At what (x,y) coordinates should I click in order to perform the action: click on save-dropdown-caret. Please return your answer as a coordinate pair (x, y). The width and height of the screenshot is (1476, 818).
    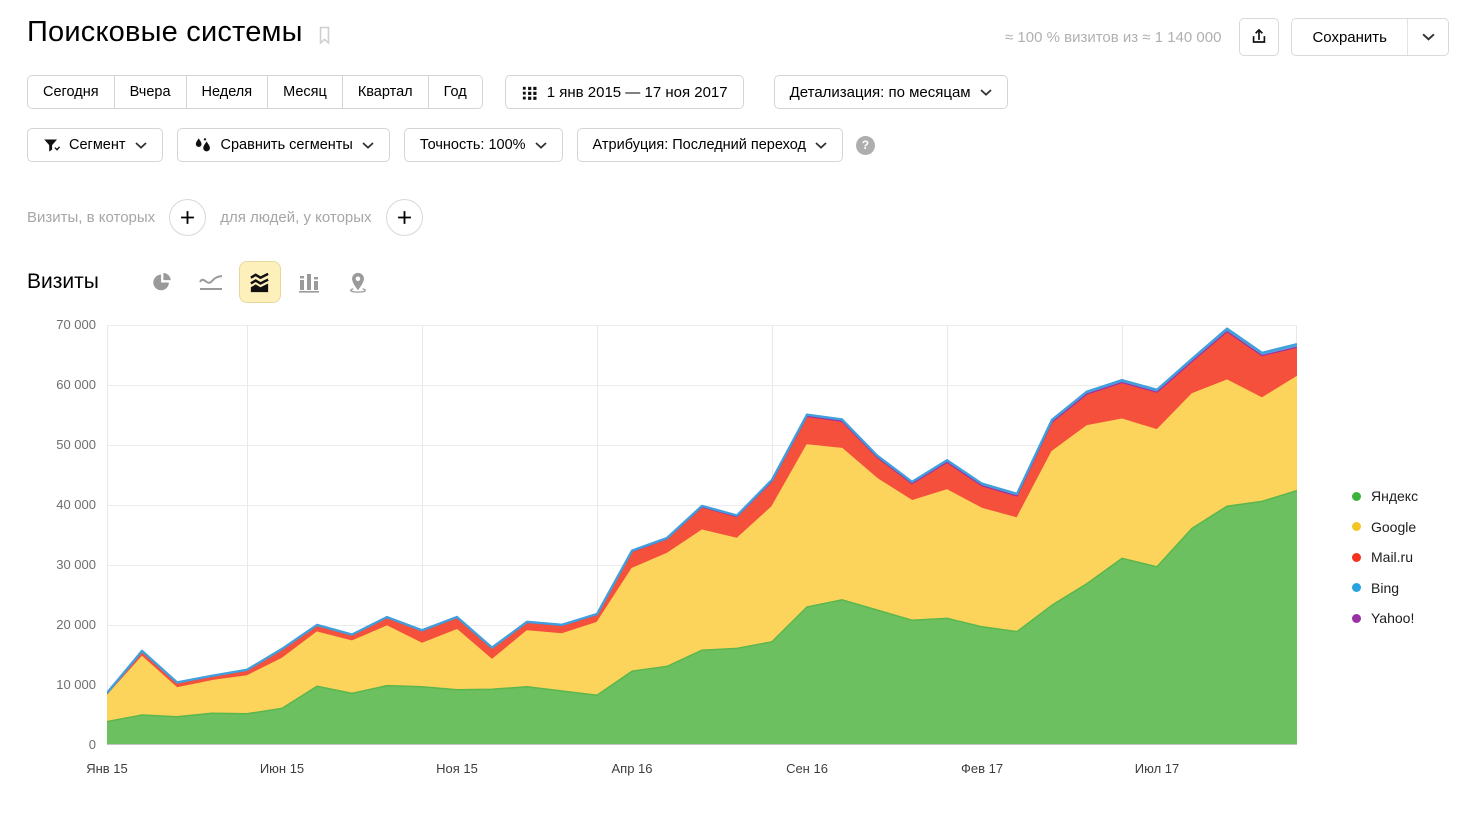
    Looking at the image, I should click on (1427, 37).